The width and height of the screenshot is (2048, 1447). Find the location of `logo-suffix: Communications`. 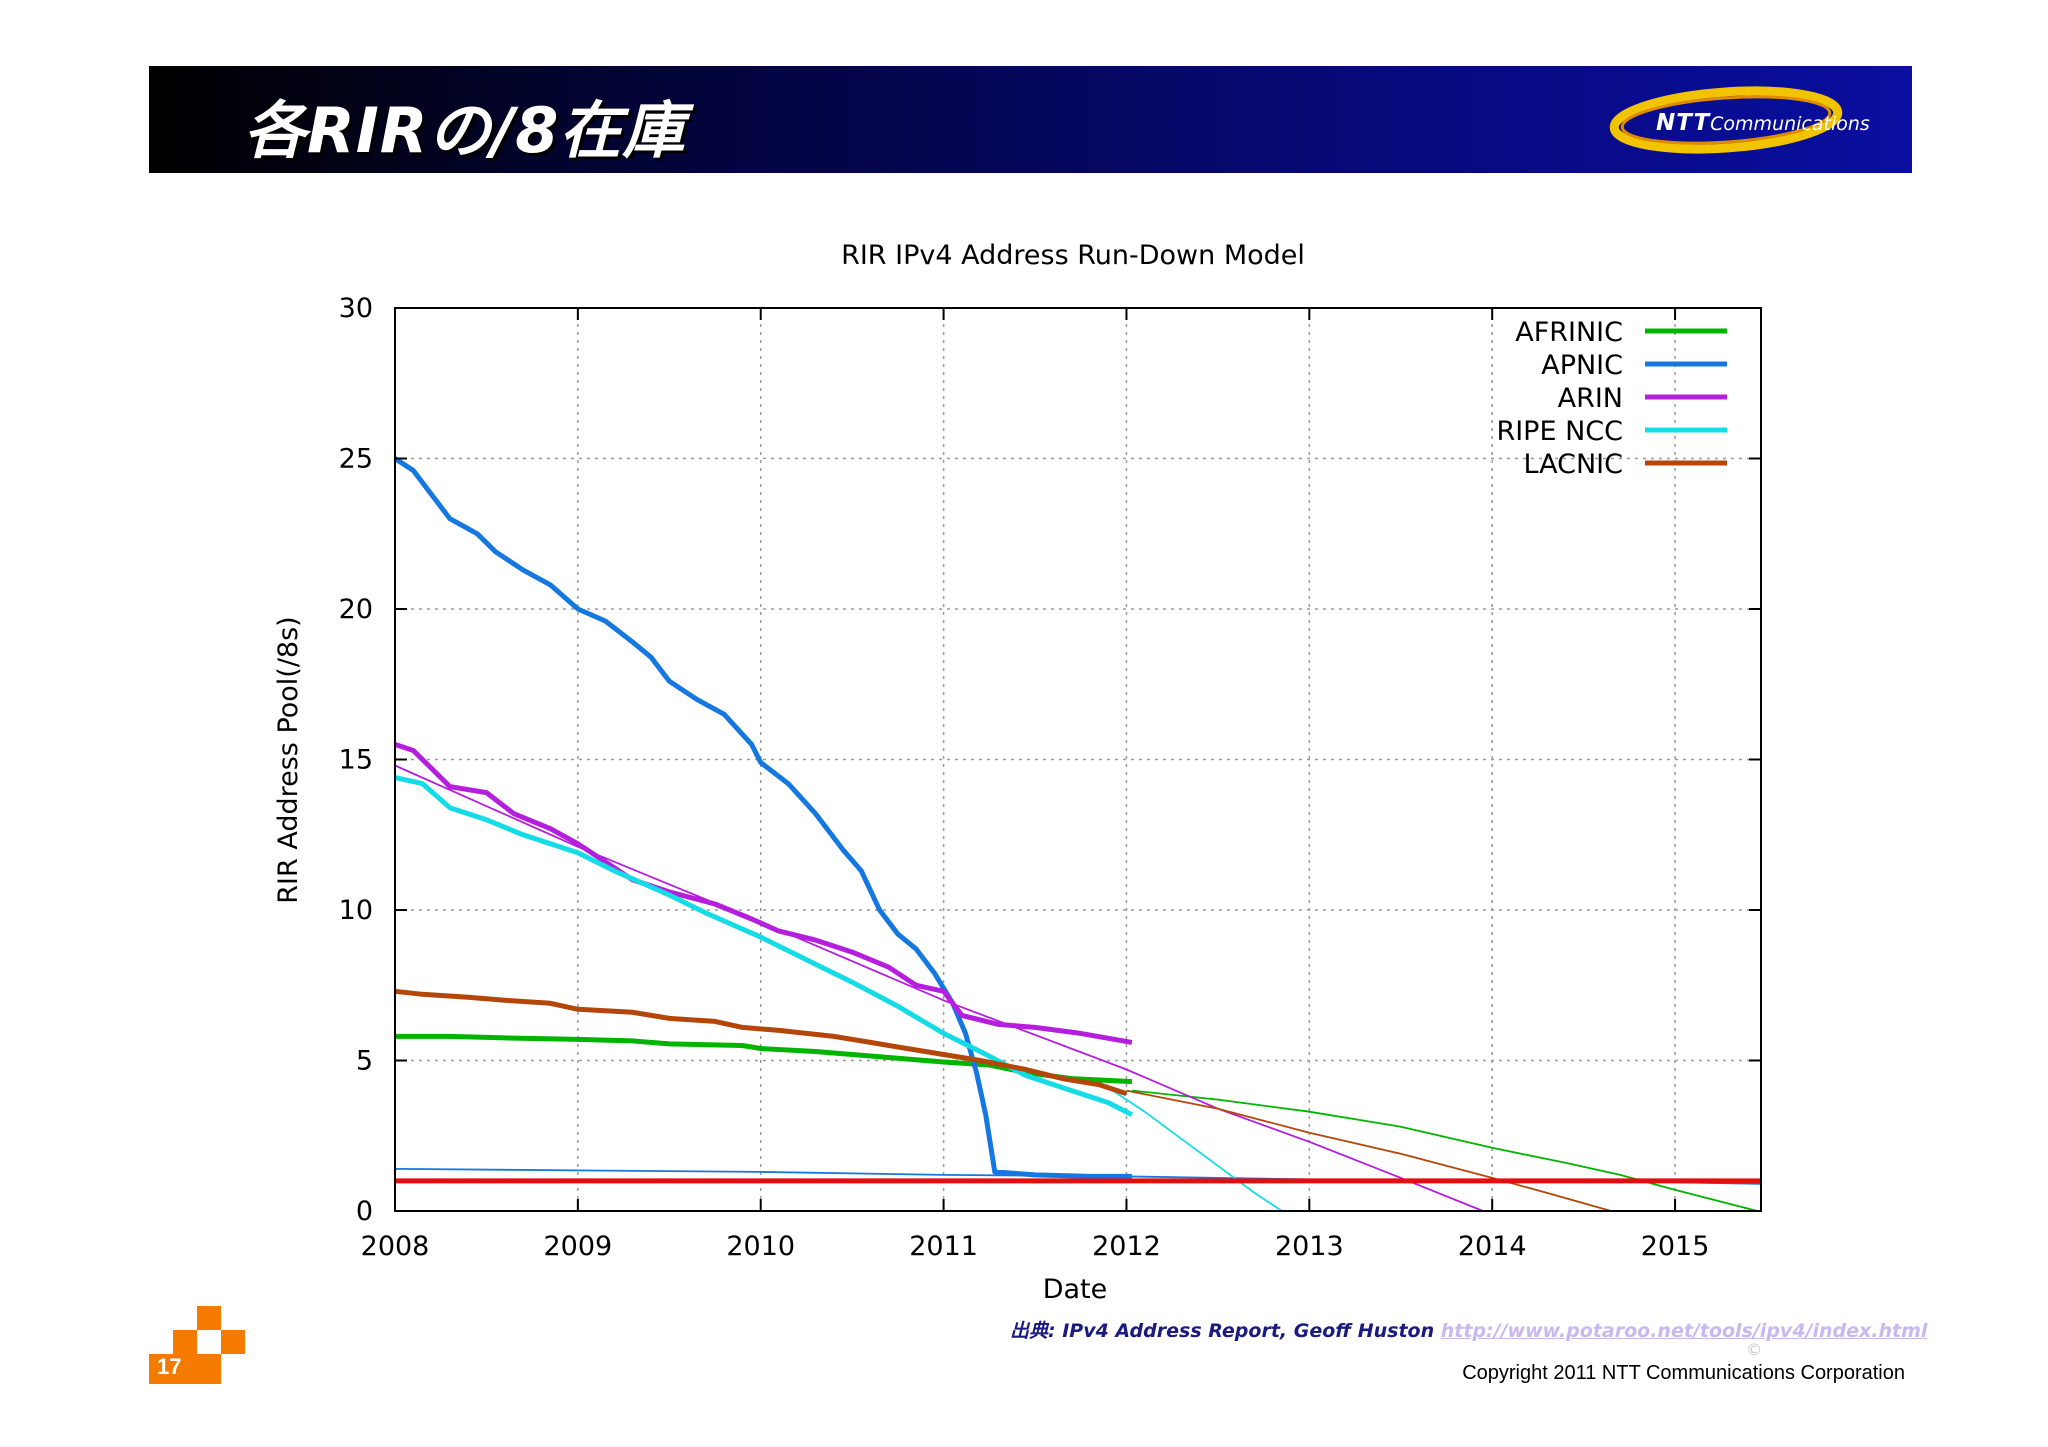

logo-suffix: Communications is located at coordinates (1790, 124).